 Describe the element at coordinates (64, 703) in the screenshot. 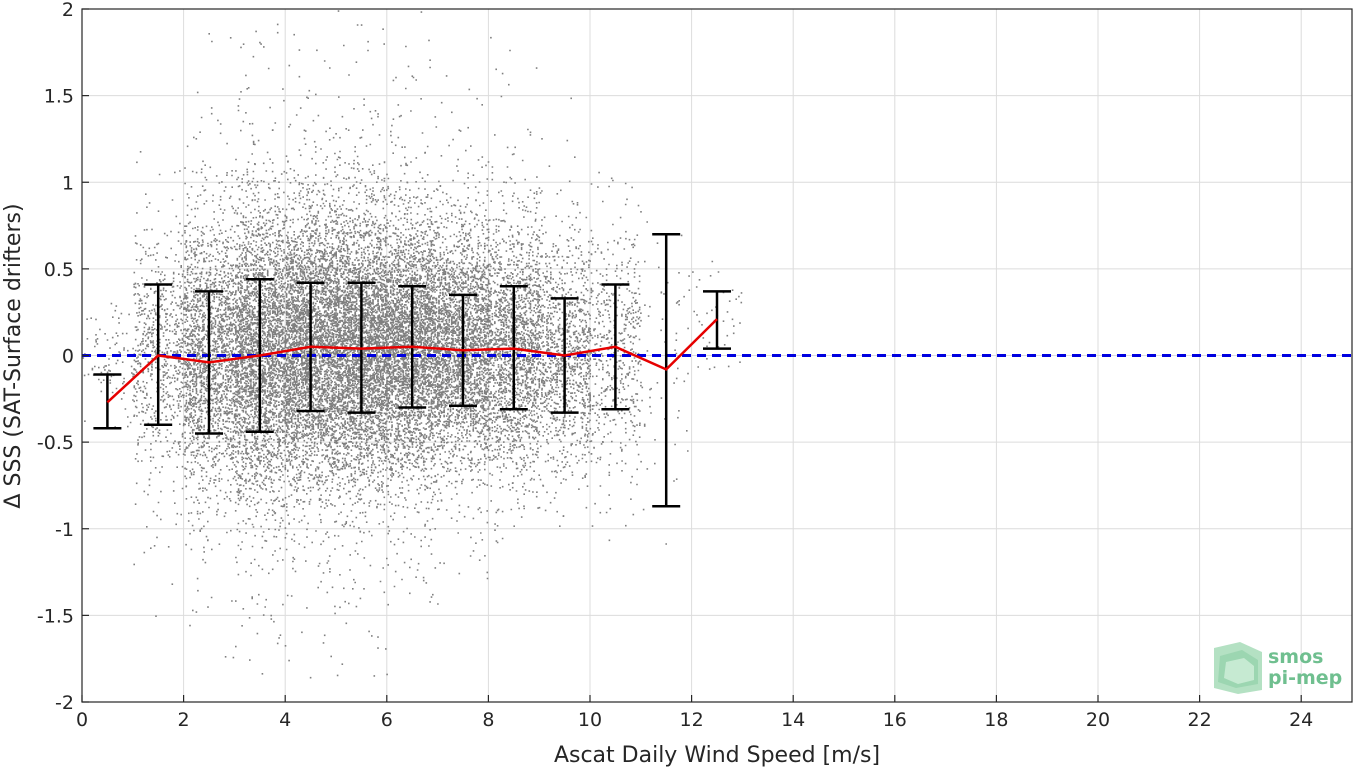

I see `y-tick-label: -2` at that location.